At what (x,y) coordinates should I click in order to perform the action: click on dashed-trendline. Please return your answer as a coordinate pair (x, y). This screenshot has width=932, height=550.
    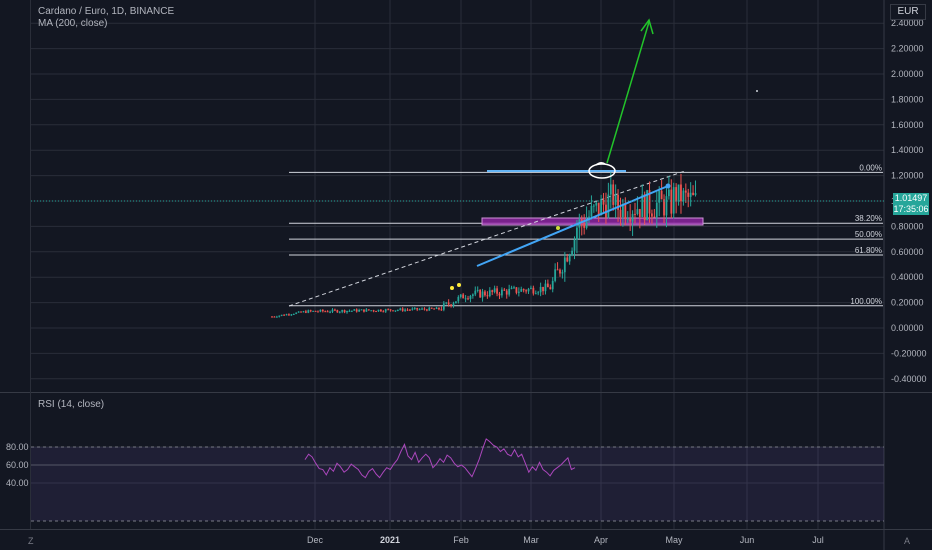
    Looking at the image, I should click on (487, 238).